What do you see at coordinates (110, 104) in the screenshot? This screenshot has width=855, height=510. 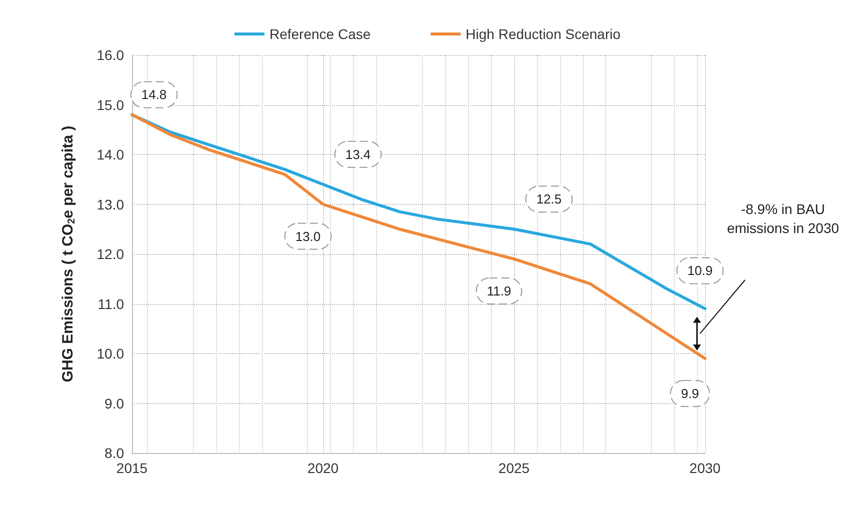 I see `y-tick-label: 15.0` at bounding box center [110, 104].